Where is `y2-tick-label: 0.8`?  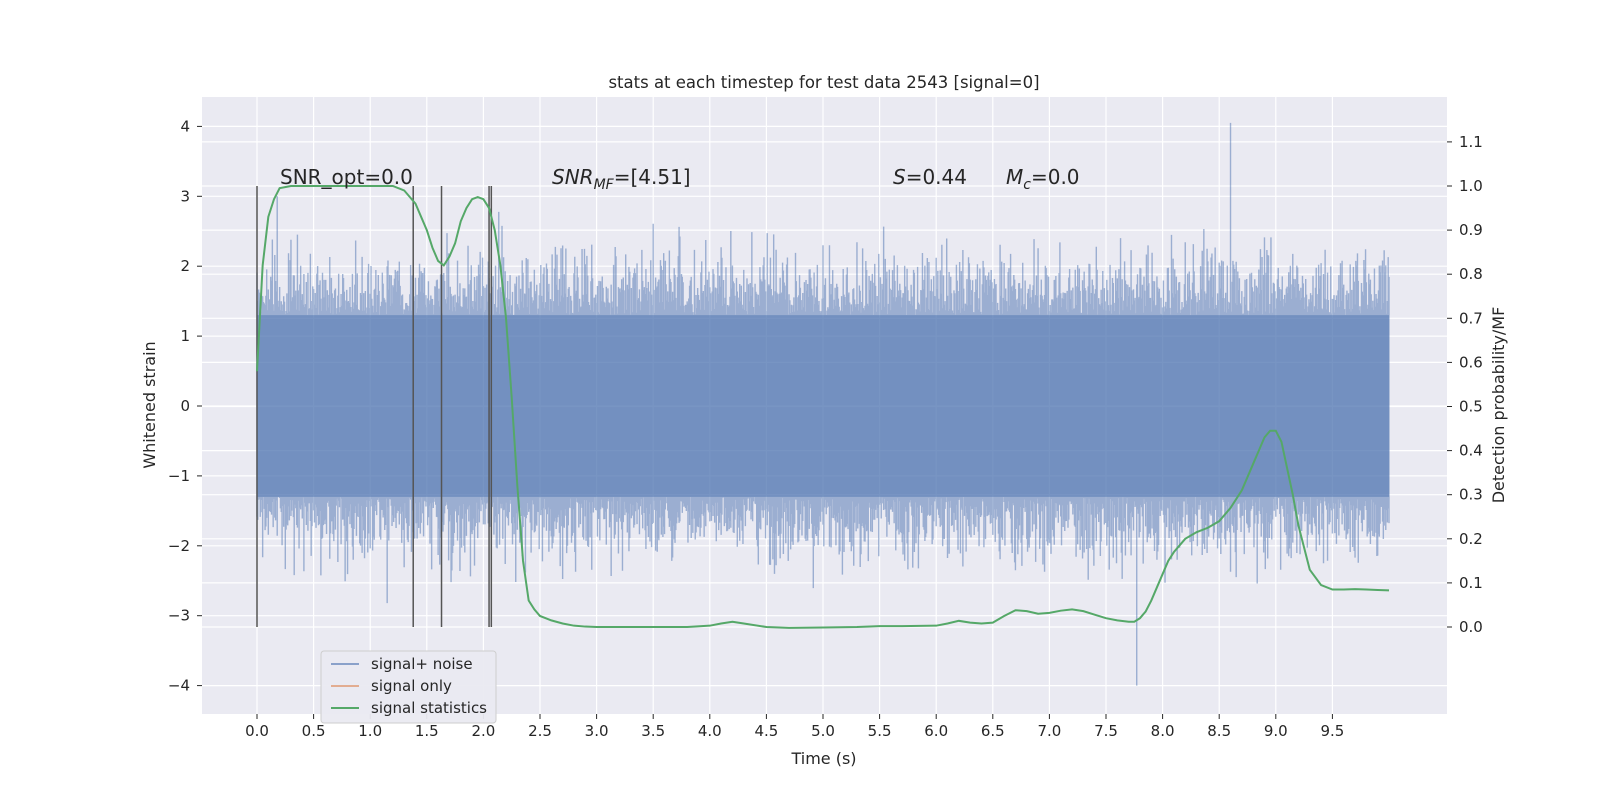
y2-tick-label: 0.8 is located at coordinates (1471, 274).